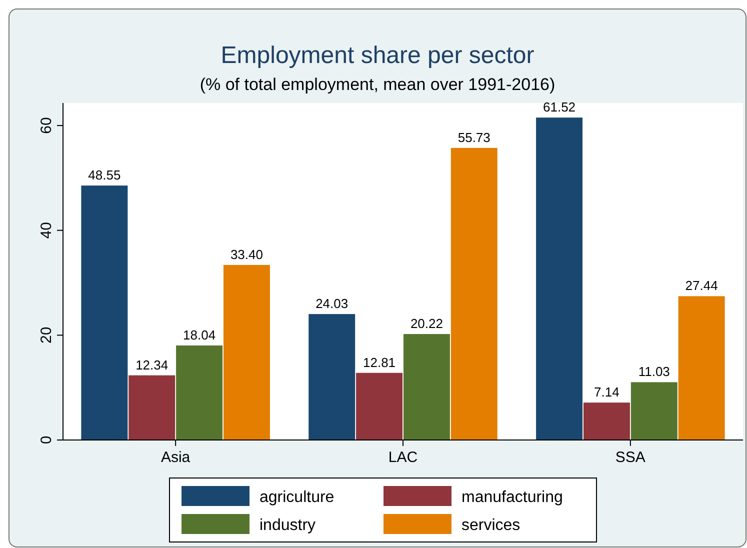  Describe the element at coordinates (403, 457) in the screenshot. I see `x-tick-label: LAC` at that location.